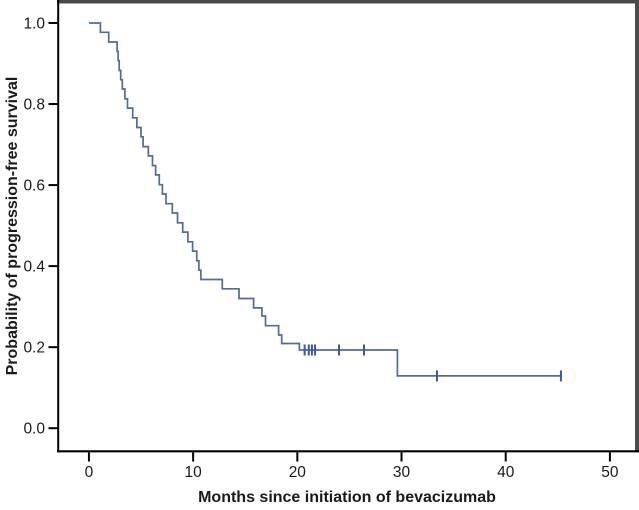  Describe the element at coordinates (34, 186) in the screenshot. I see `y-tick-label: 0.6` at that location.